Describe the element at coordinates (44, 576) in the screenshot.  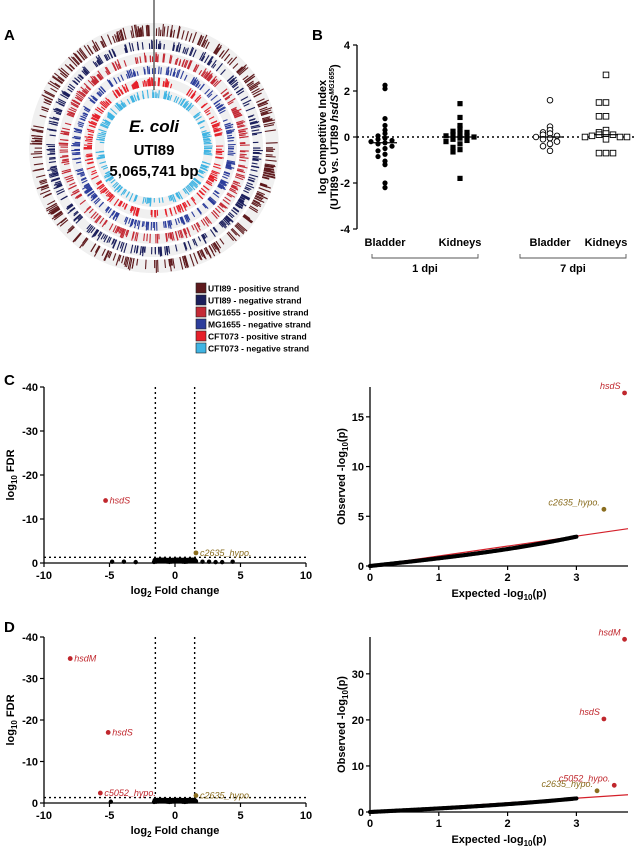
I see `x-tick-label: -10` at that location.